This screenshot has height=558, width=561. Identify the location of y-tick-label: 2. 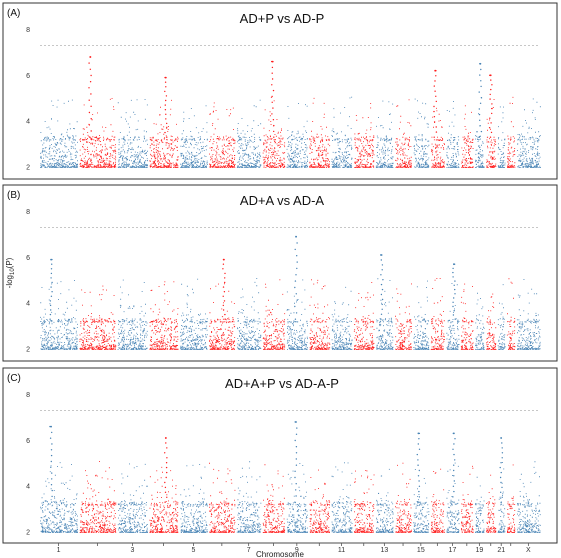
(28, 168).